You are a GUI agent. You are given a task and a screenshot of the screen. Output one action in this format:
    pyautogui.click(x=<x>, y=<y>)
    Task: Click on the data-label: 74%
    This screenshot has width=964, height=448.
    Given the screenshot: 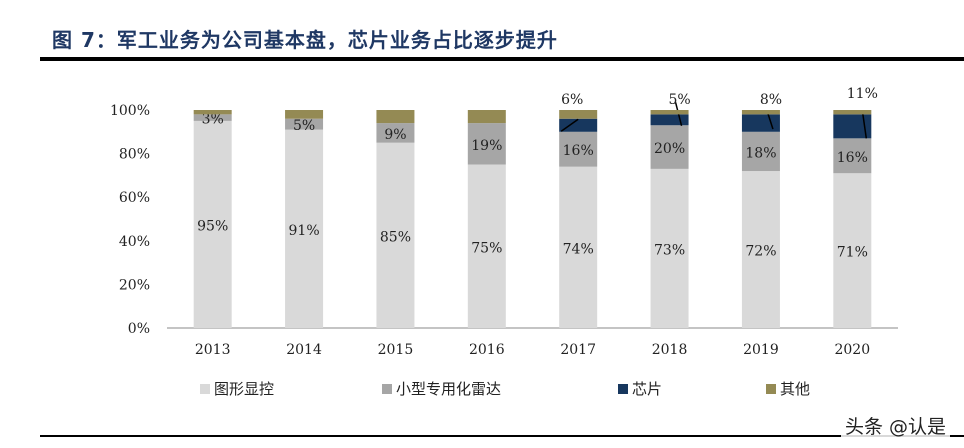 What is the action you would take?
    pyautogui.click(x=578, y=249)
    